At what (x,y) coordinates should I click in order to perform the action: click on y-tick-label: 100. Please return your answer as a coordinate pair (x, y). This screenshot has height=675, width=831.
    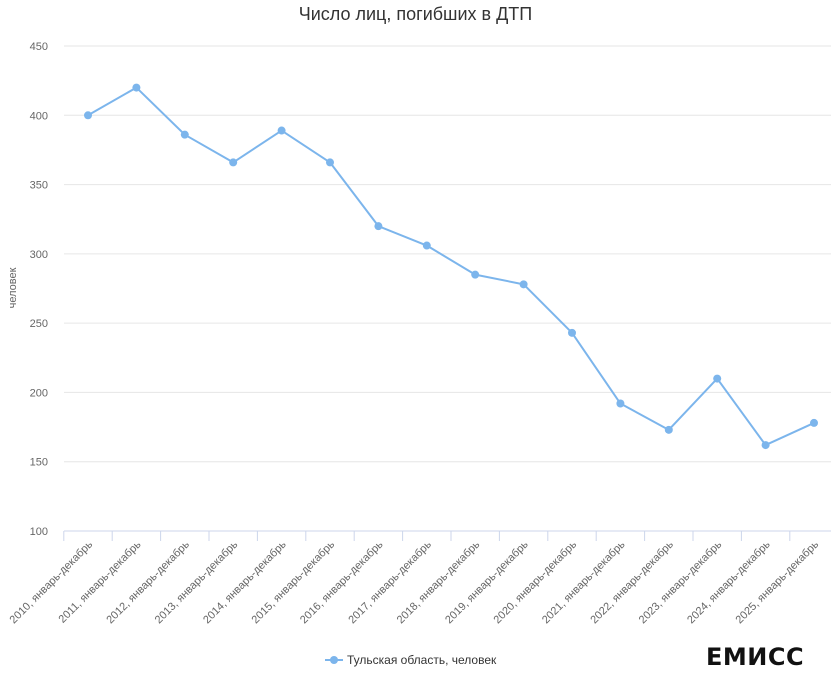
    Looking at the image, I should click on (39, 532).